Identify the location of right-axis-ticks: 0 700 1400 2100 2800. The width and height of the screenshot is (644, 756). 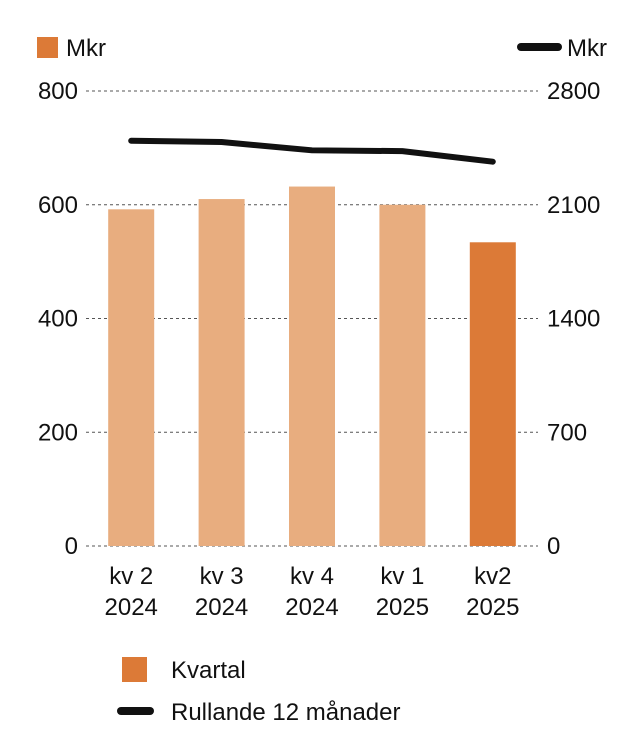
(573, 319).